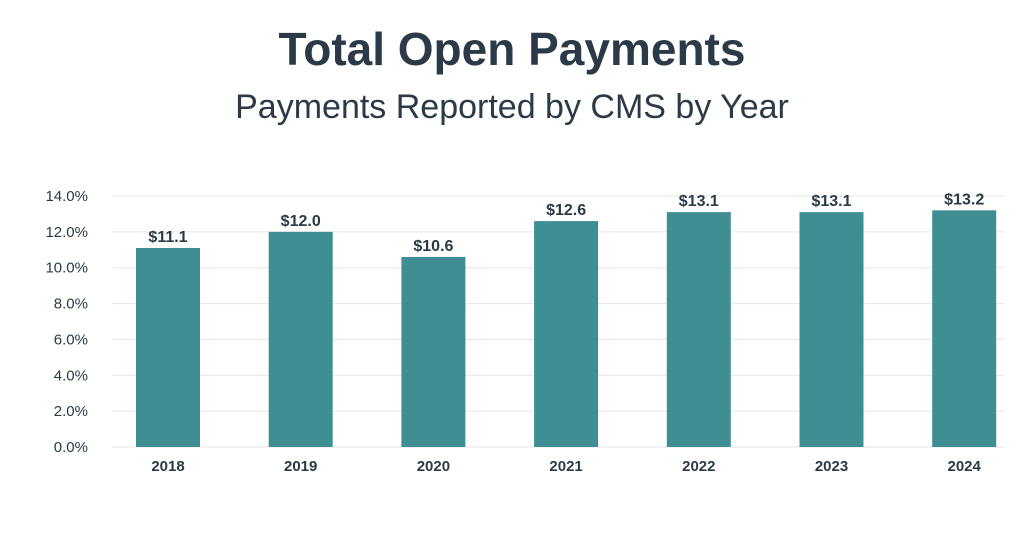 This screenshot has width=1024, height=536. Describe the element at coordinates (698, 466) in the screenshot. I see `x-tick-label-2022: 2022` at that location.